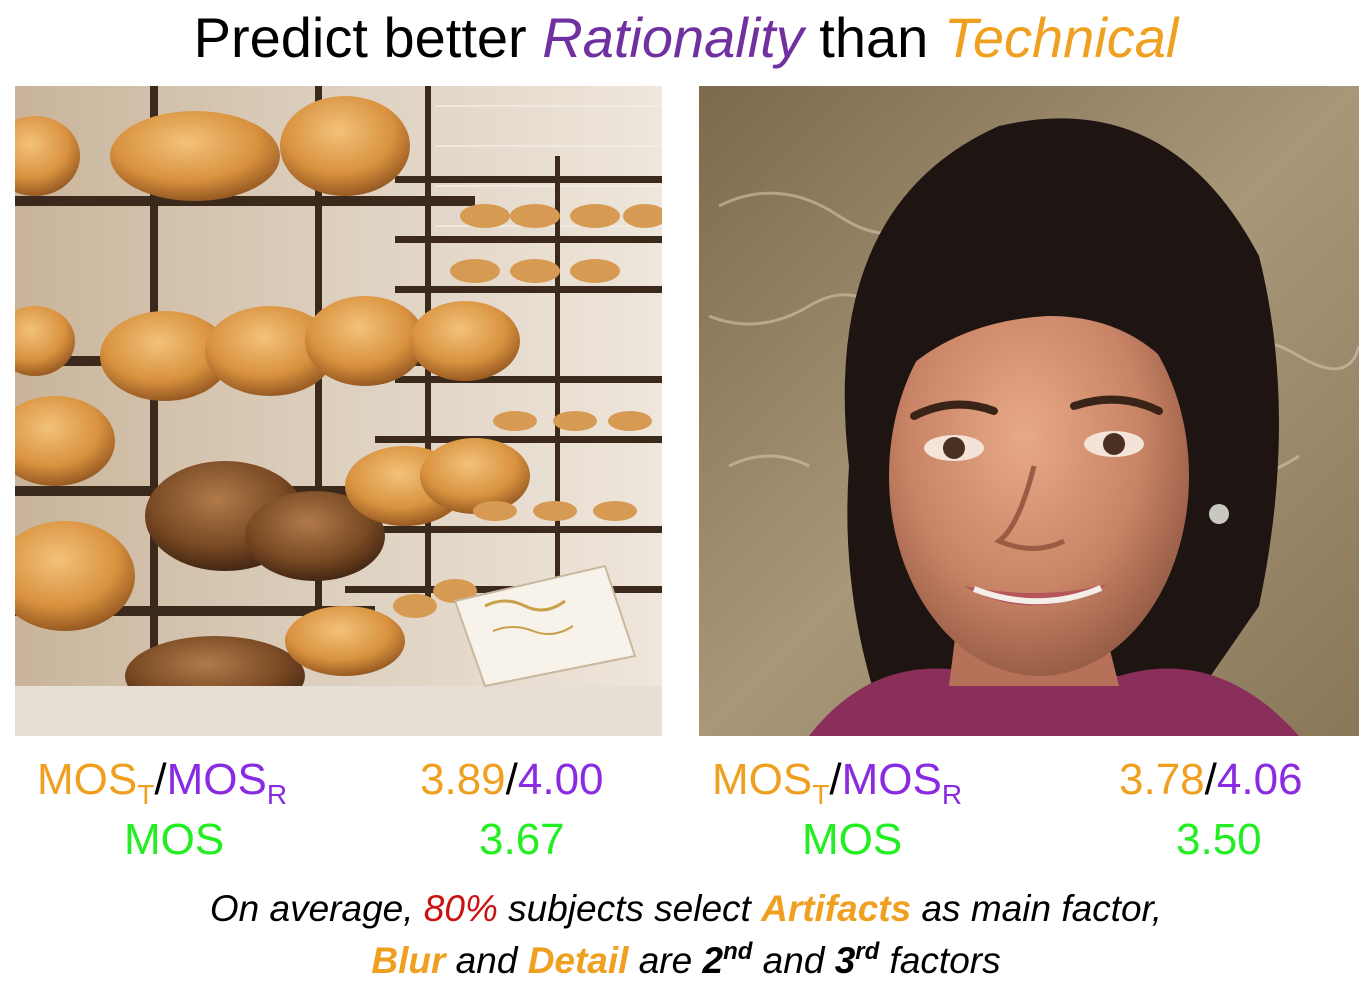 The image size is (1372, 986). What do you see at coordinates (1029, 782) in the screenshot?
I see `mos-tr-row: MOST/MOSR 3.78/4.06` at bounding box center [1029, 782].